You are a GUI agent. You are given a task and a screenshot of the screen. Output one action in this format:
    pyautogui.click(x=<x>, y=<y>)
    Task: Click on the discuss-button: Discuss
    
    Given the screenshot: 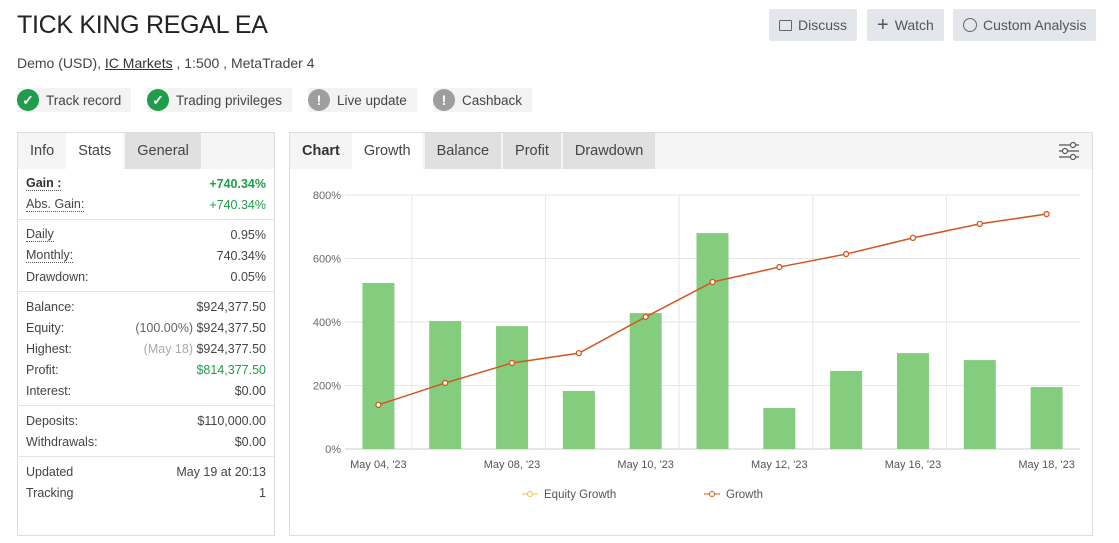 What is the action you would take?
    pyautogui.click(x=813, y=25)
    